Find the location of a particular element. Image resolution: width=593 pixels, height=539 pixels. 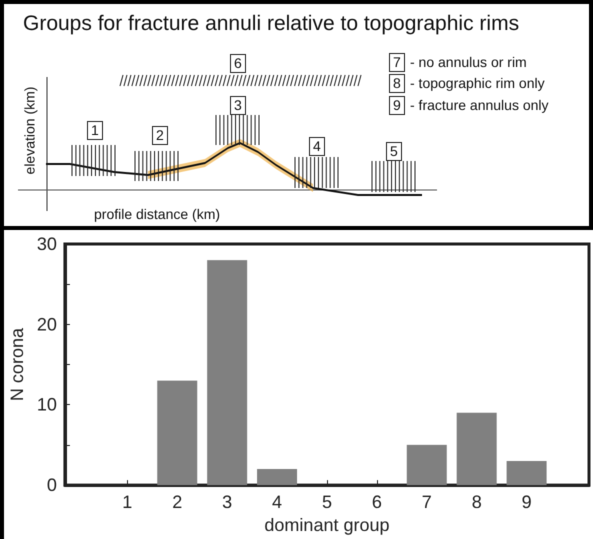

x-tick-label: 4 is located at coordinates (277, 502).